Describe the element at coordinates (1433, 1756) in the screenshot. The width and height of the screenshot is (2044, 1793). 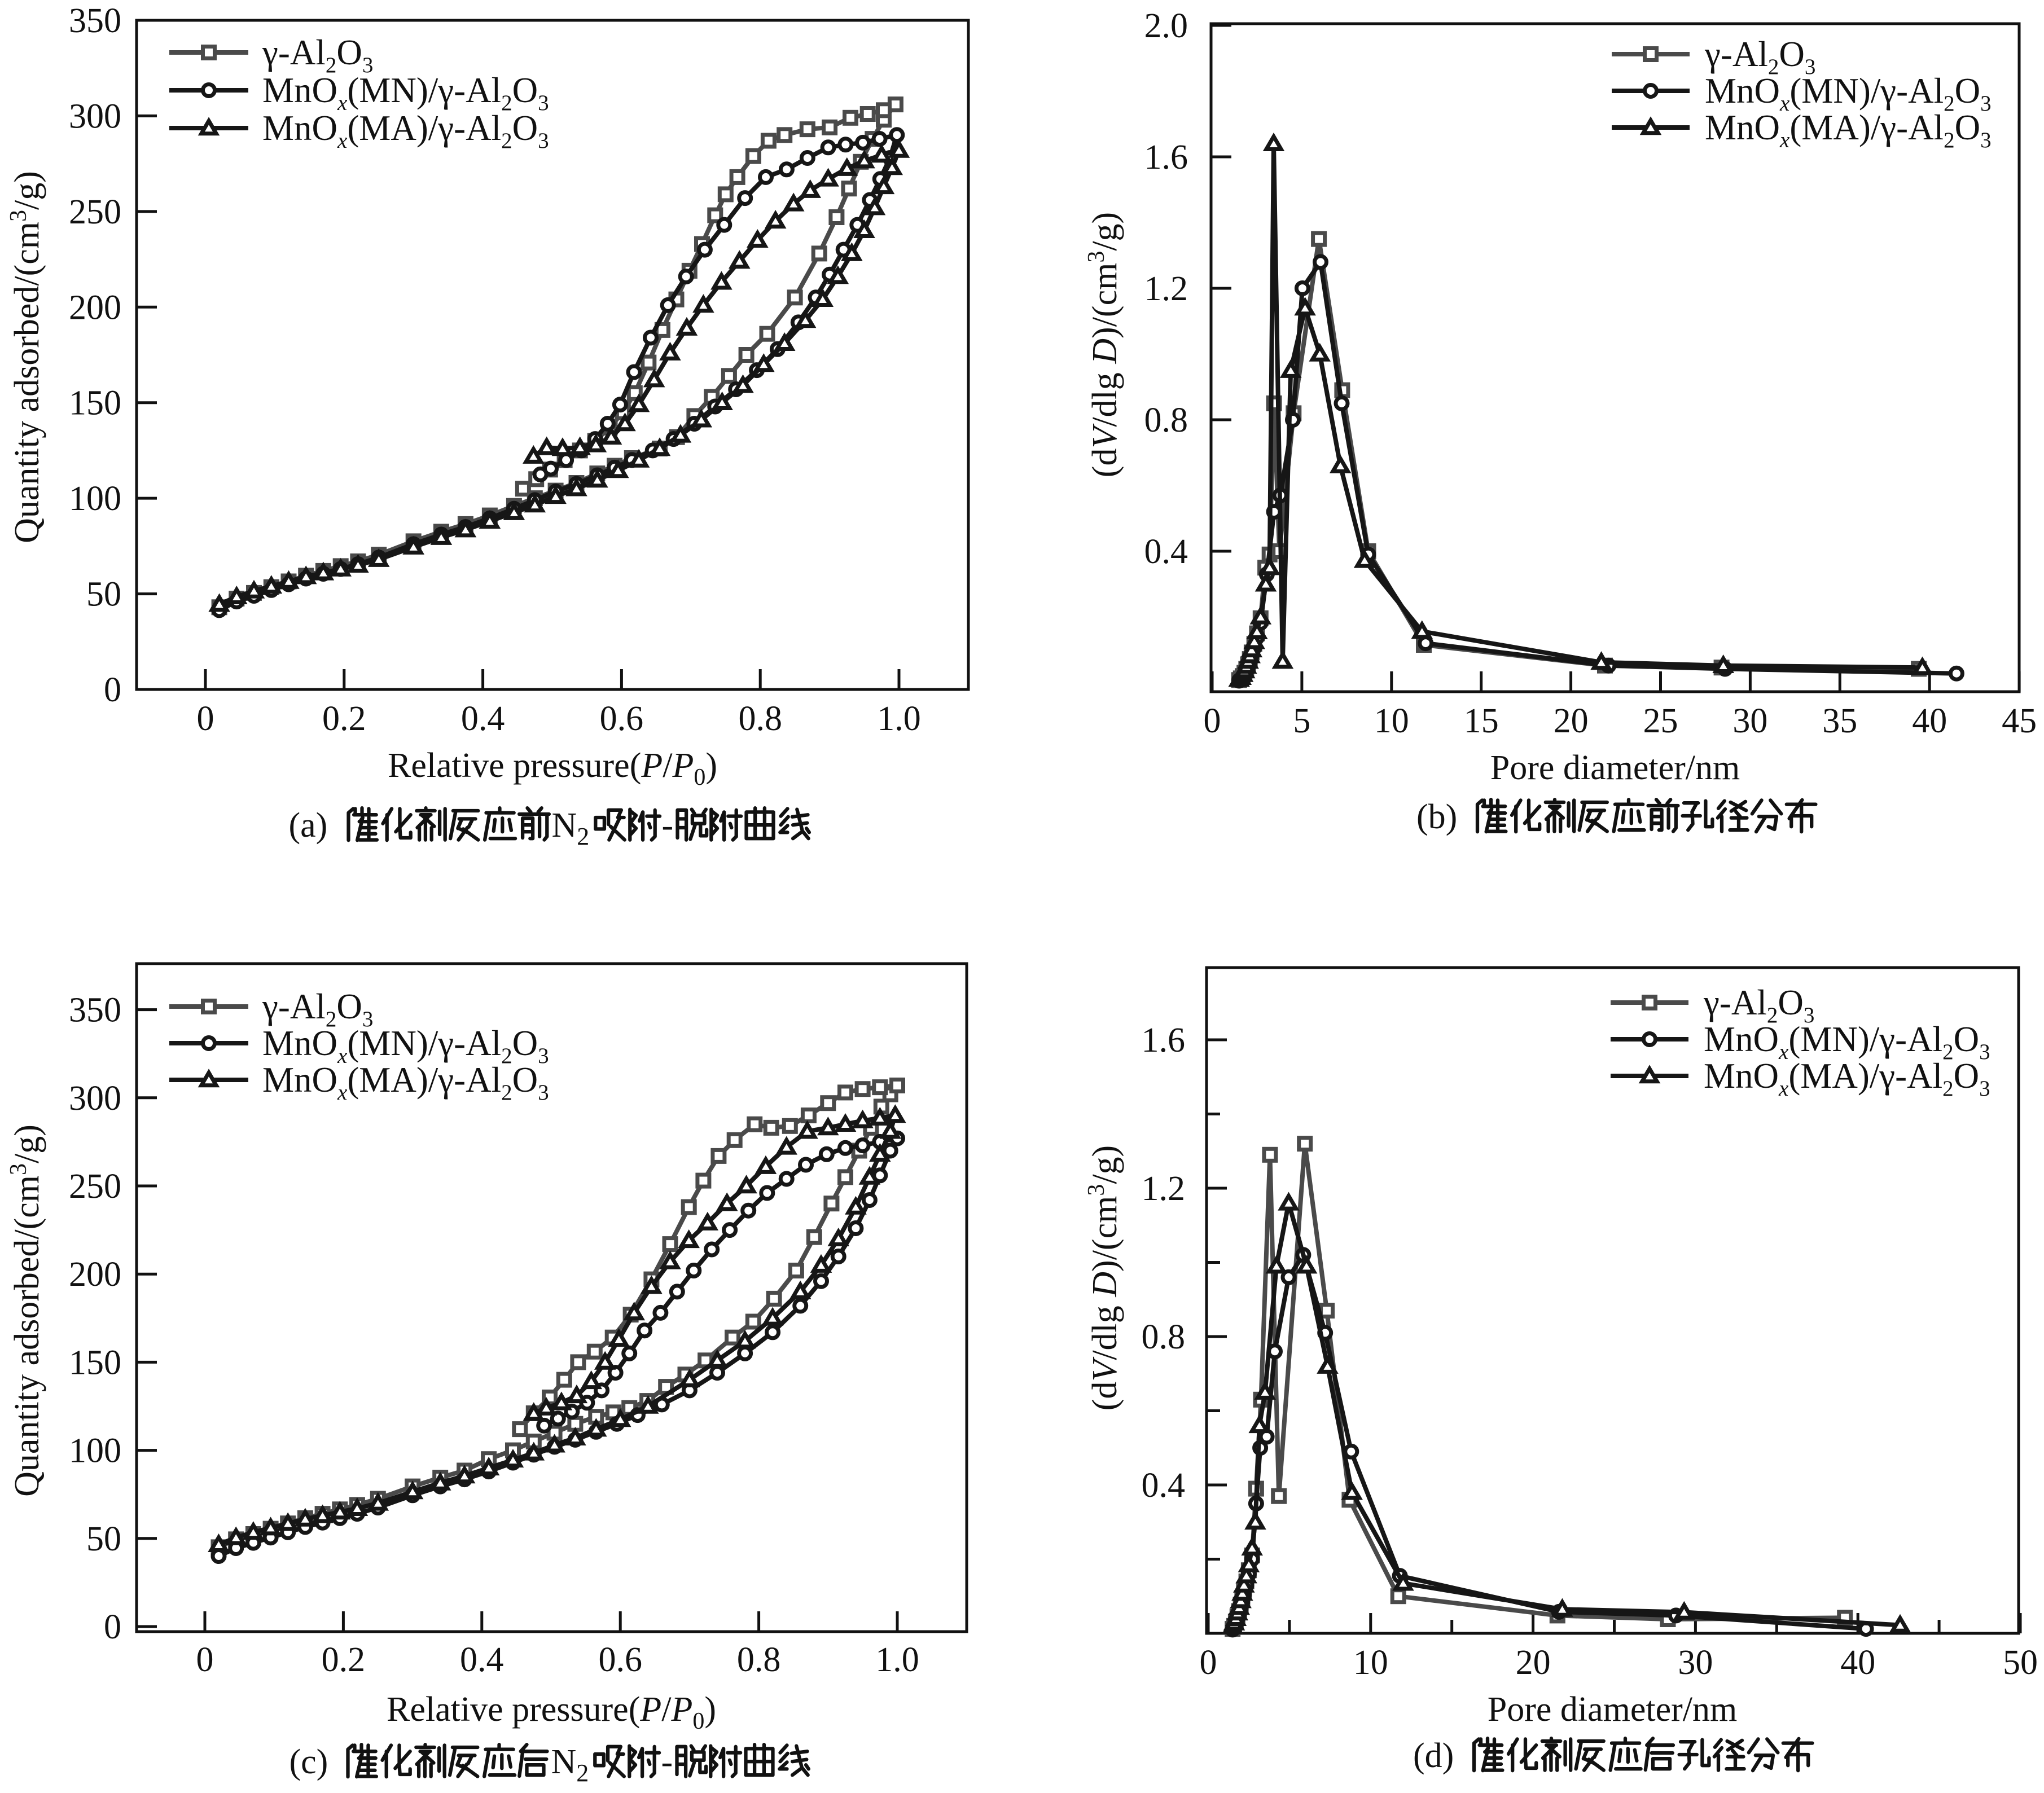
I see `svg-text: (d)` at that location.